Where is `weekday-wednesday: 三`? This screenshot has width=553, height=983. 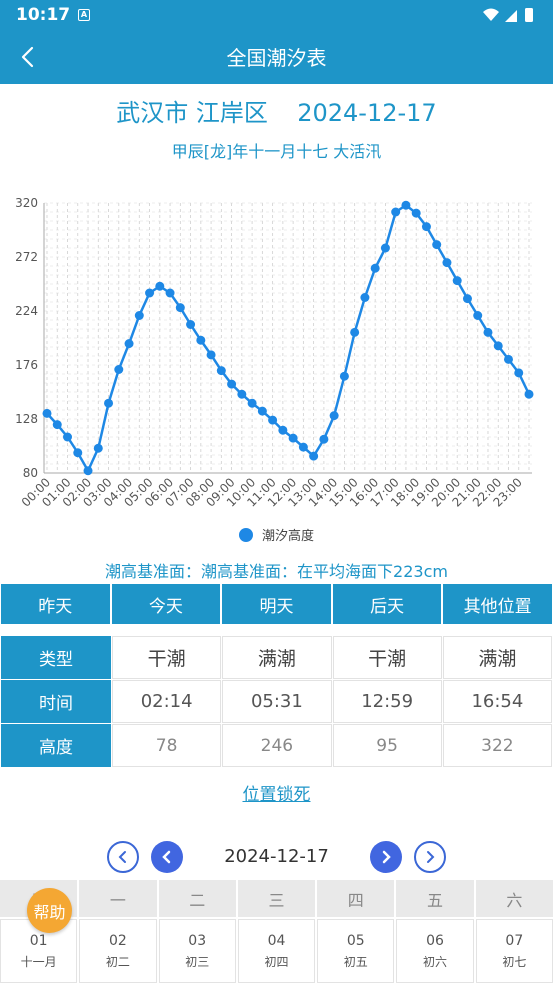 weekday-wednesday: 三 is located at coordinates (276, 898).